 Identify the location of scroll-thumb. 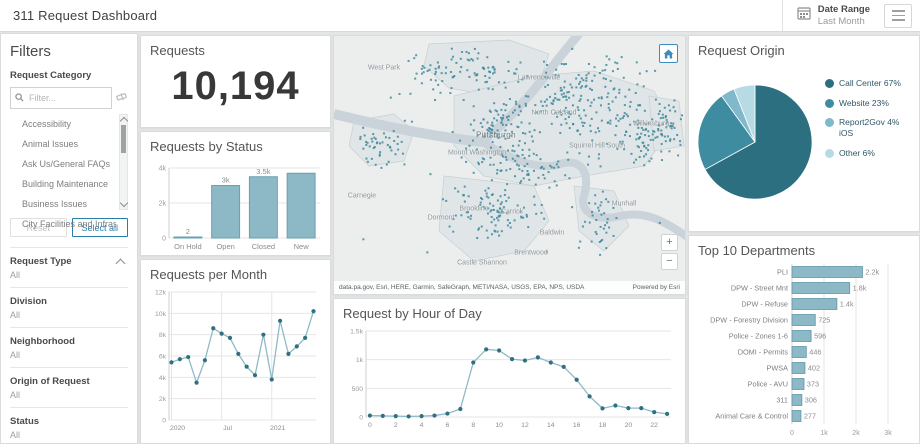
(123, 139).